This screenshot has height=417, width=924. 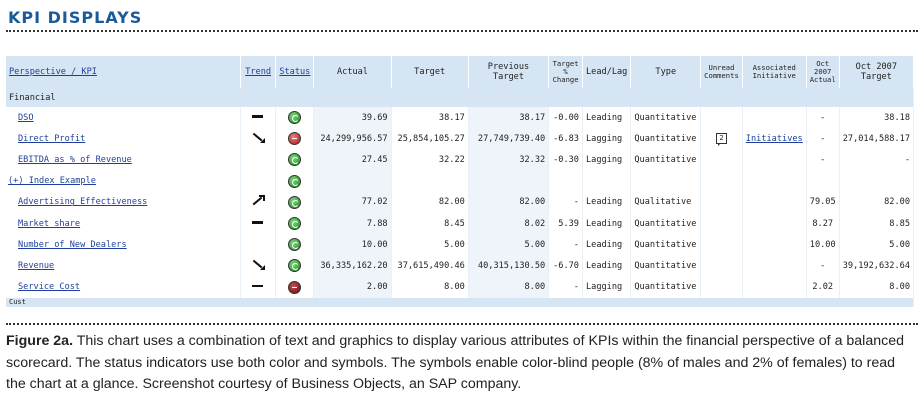 I want to click on oct-target-cell: 39,192,632.64, so click(x=877, y=266).